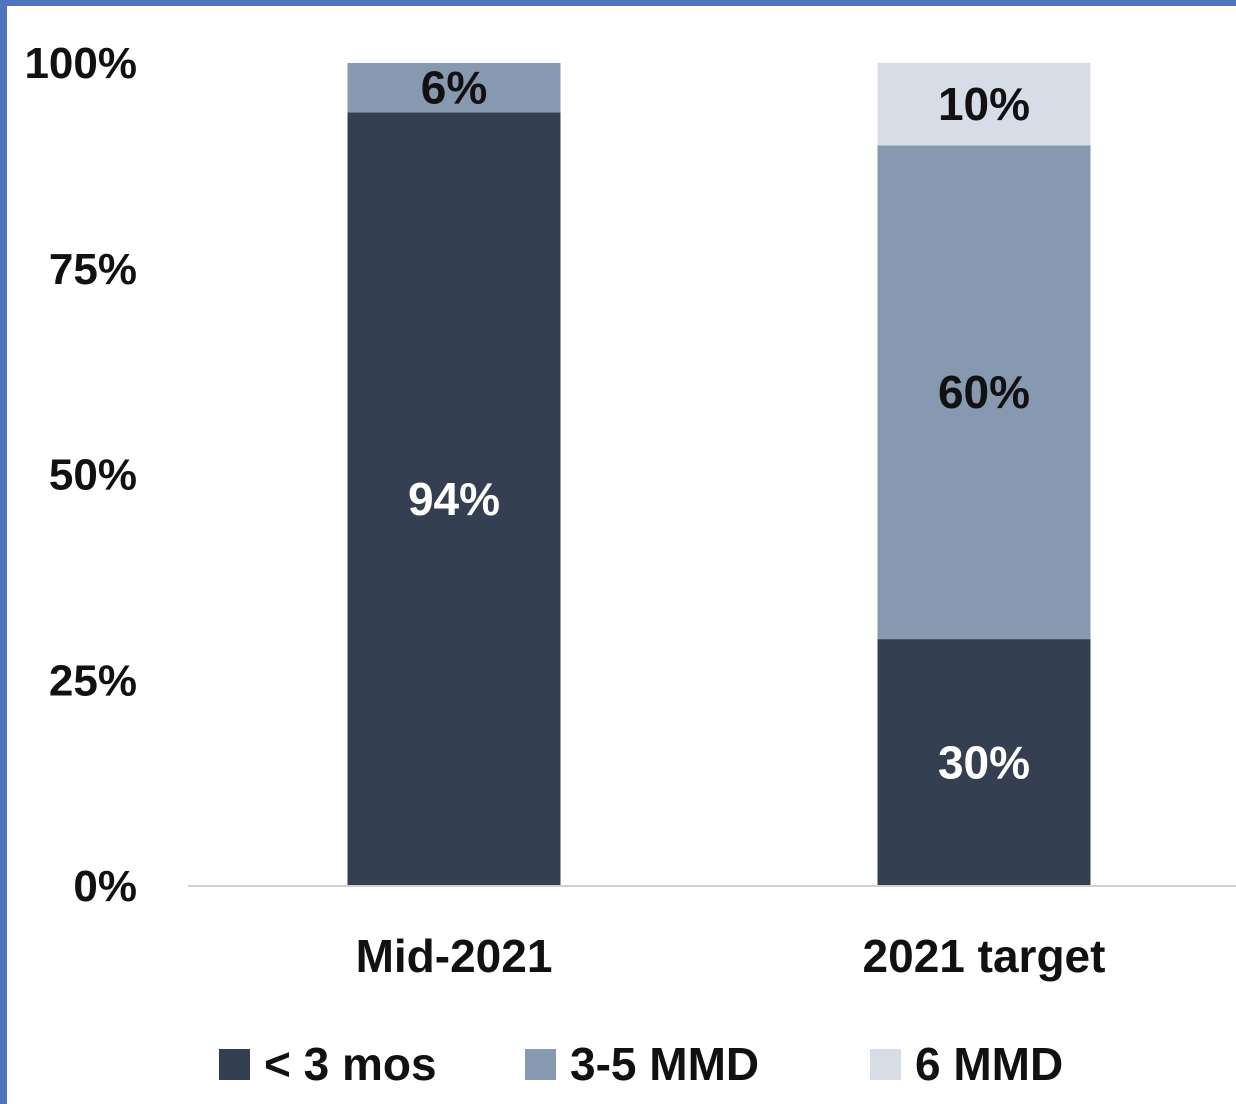 This screenshot has height=1104, width=1236. I want to click on data-label: 30%, so click(984, 763).